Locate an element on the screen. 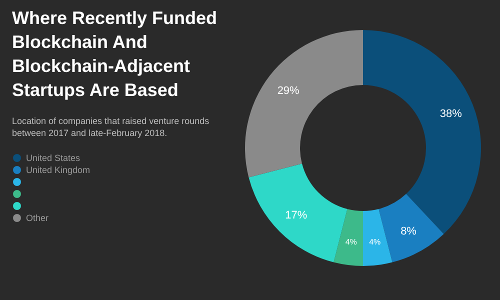  text: Location of companies that raised venture rounds between 2017 and late-February 2018. is located at coordinates (111, 127).